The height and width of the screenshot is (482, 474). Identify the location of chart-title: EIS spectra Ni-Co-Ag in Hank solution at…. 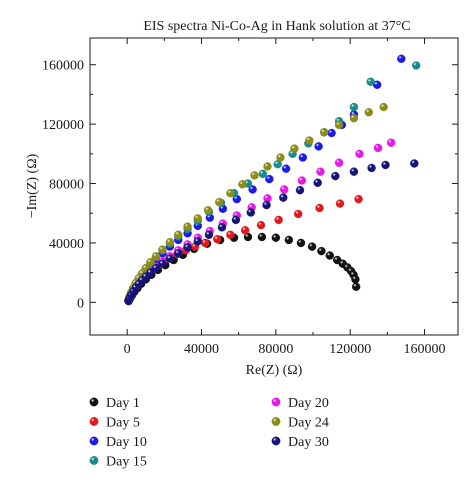
(276, 26).